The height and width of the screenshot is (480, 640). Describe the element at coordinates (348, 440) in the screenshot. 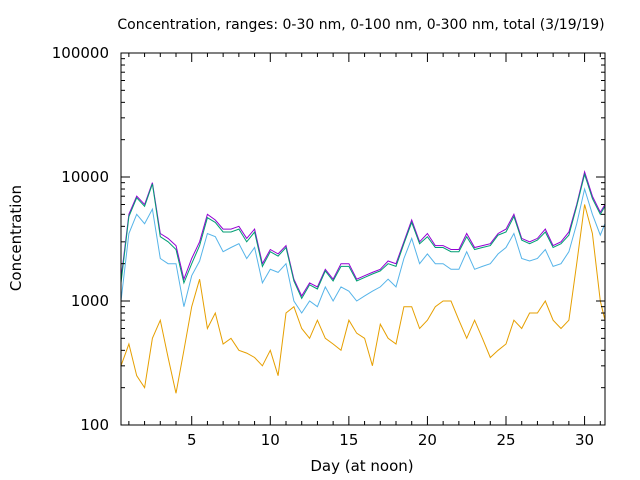

I see `x-tick-label: 15` at that location.